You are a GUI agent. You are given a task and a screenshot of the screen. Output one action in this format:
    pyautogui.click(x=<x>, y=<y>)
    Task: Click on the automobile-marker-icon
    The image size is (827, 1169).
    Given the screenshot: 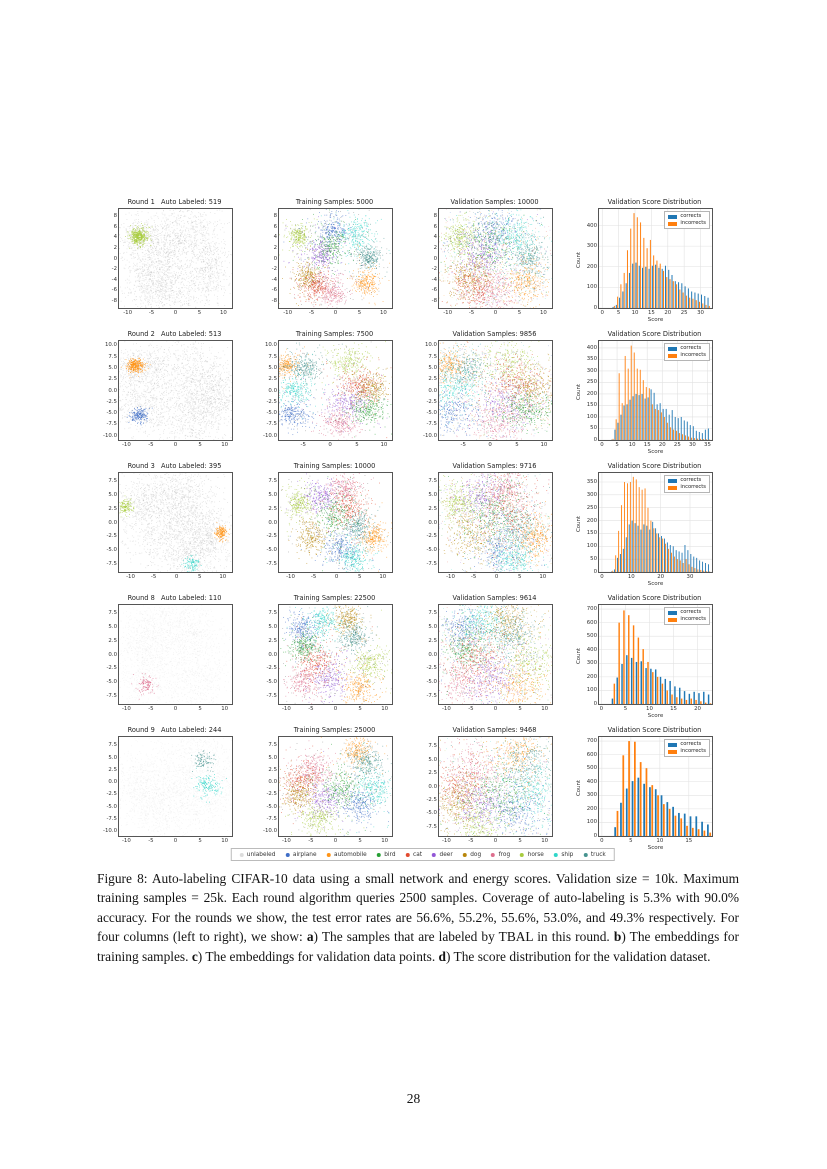 What is the action you would take?
    pyautogui.click(x=328, y=854)
    